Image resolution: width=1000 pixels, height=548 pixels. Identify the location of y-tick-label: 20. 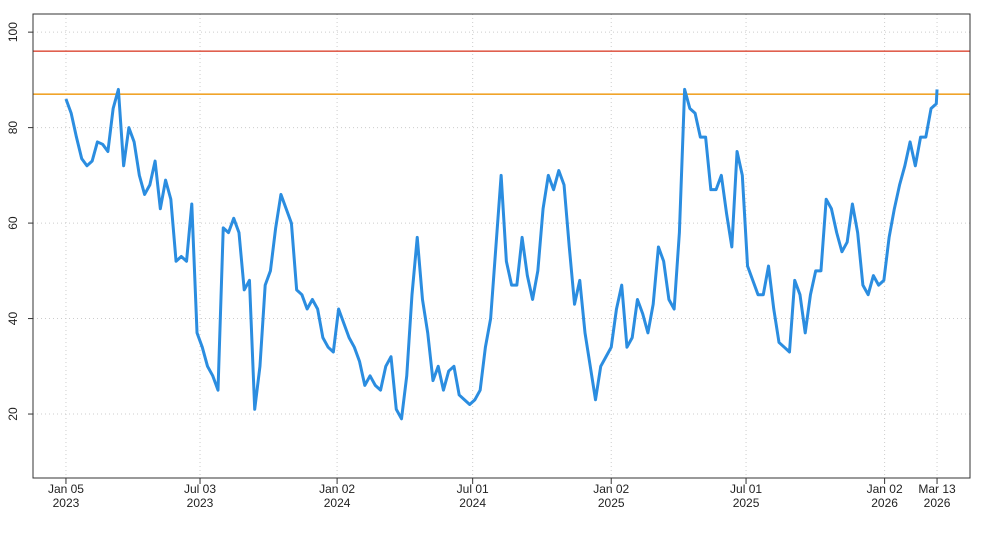
(13, 414).